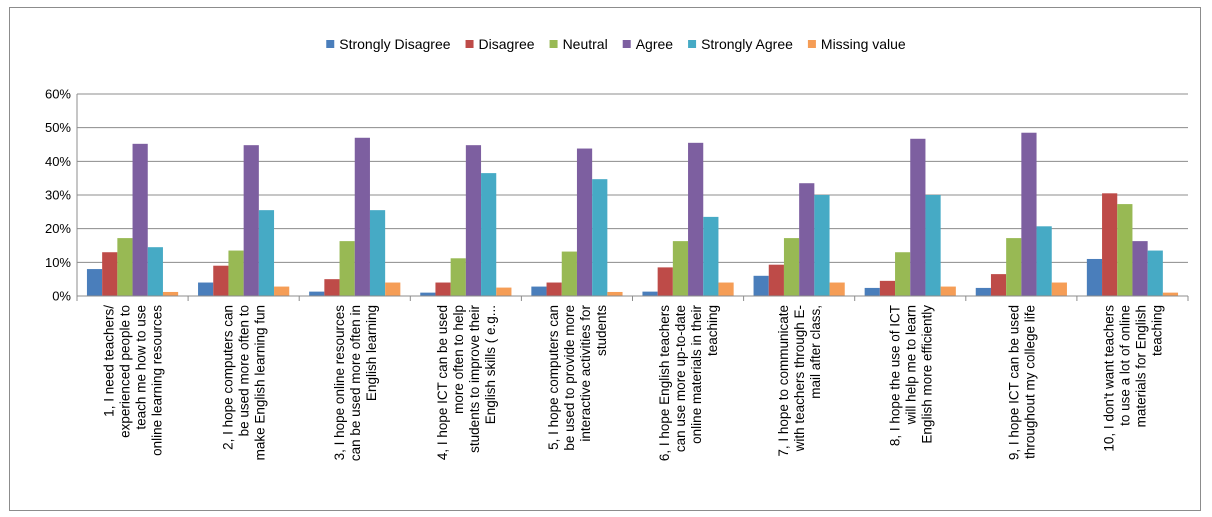 This screenshot has height=517, width=1212. I want to click on x-tick-label: students to improve their, so click(474, 379).